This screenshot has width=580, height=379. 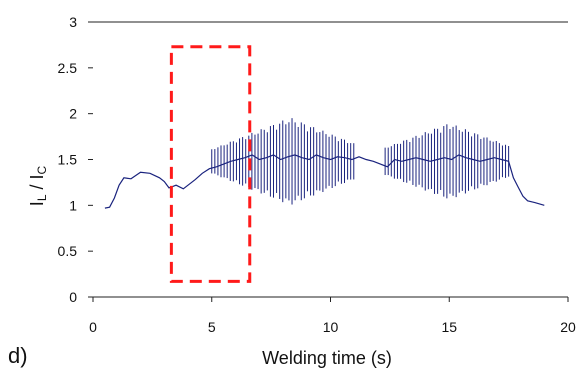 What do you see at coordinates (37, 203) in the screenshot?
I see `y-axis-label-main: I` at bounding box center [37, 203].